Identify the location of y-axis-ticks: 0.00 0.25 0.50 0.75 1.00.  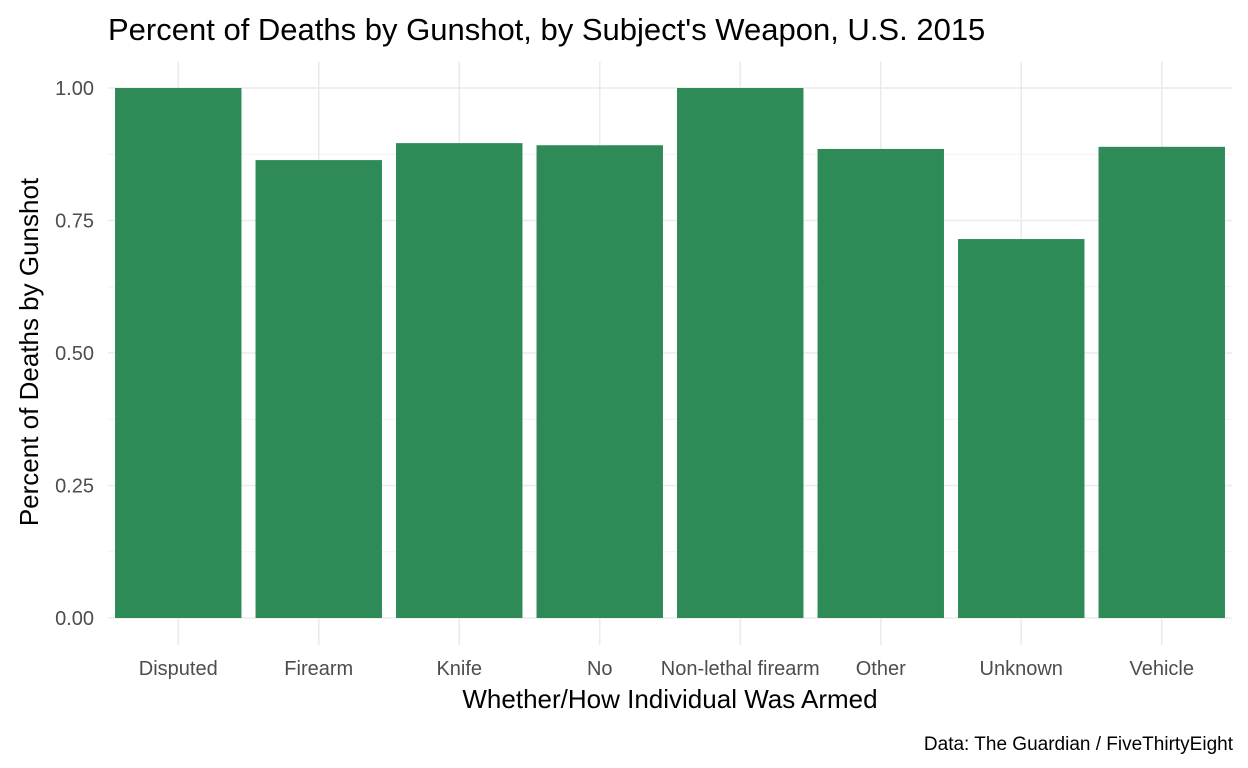
(74, 354).